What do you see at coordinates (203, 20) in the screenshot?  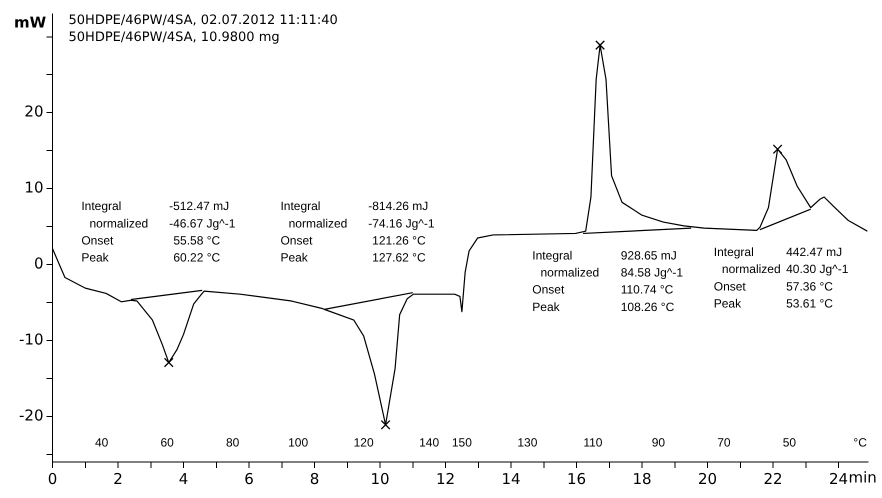 I see `chart-title: 50HDPE/46PW/4SA, 02.07.2012 11:11:40` at bounding box center [203, 20].